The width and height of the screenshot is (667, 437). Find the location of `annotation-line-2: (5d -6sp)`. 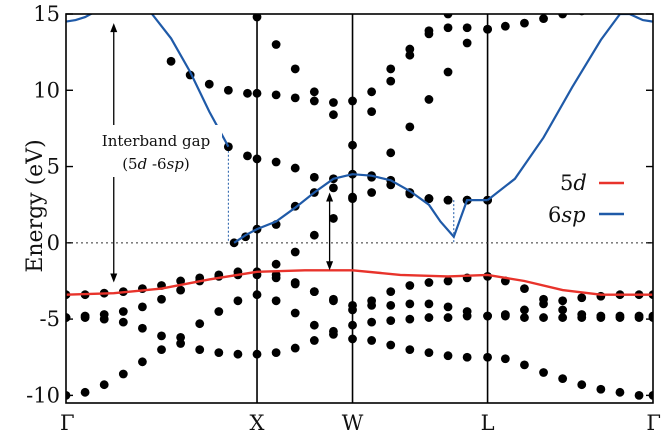

annotation-line-2: (5d -6sp) is located at coordinates (156, 164).